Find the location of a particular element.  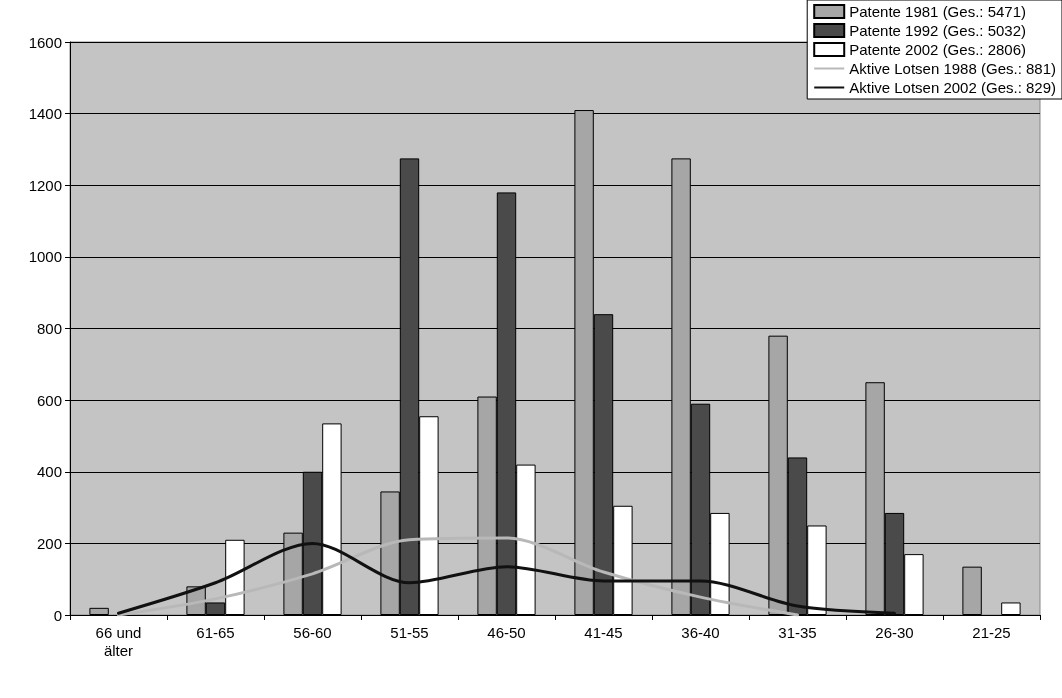

y-tick-label: 1600 is located at coordinates (45, 42).